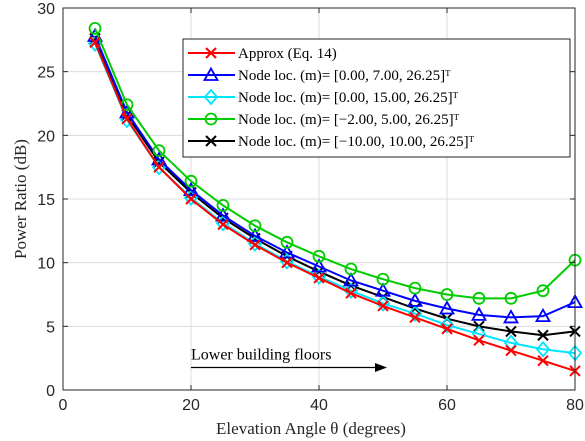 This screenshot has width=585, height=441. Describe the element at coordinates (349, 120) in the screenshot. I see `legend-label: Node loc. (m)= [−2.00, 5.00, 26.25]ᵀ` at that location.